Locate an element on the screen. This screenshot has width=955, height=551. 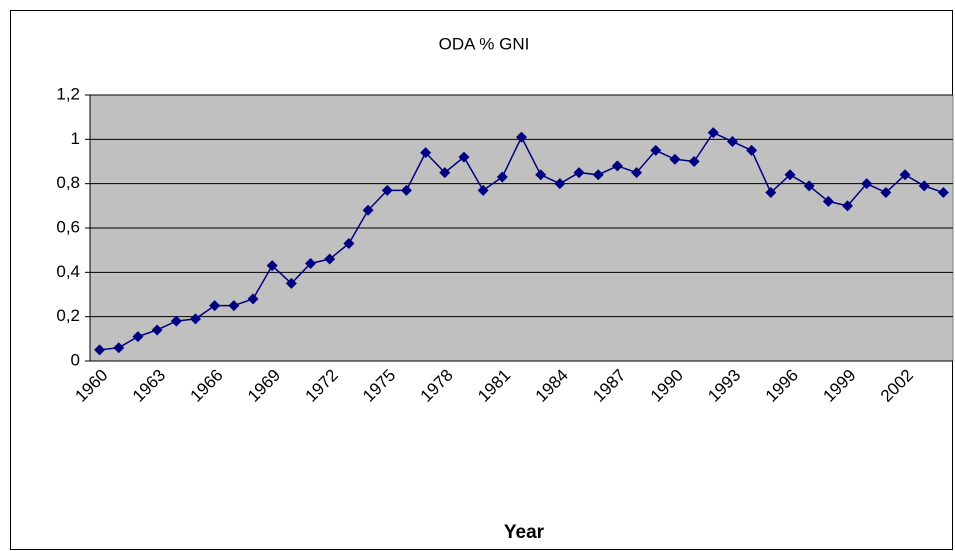
chart-title: ODA % GNI is located at coordinates (484, 43).